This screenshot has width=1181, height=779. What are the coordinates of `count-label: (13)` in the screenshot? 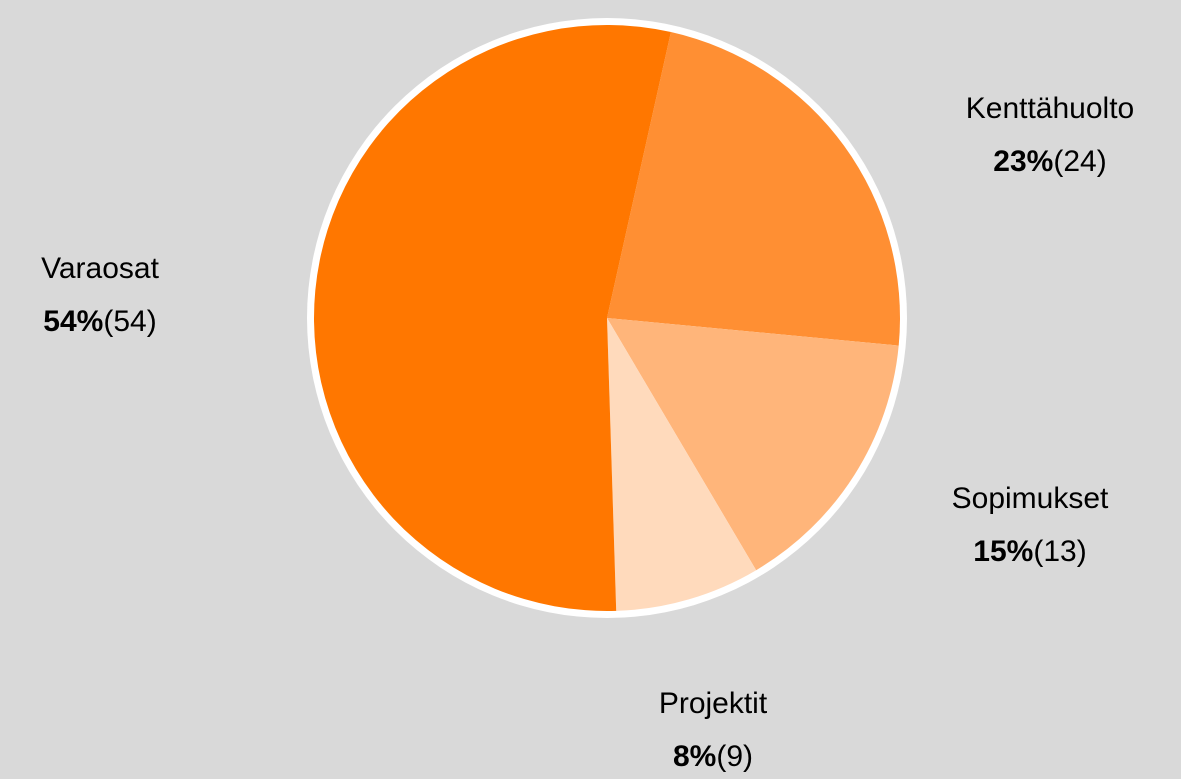 It's located at (1059, 551).